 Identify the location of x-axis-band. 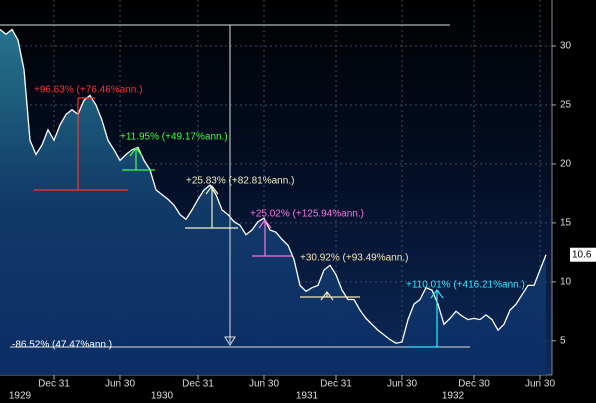
(298, 389).